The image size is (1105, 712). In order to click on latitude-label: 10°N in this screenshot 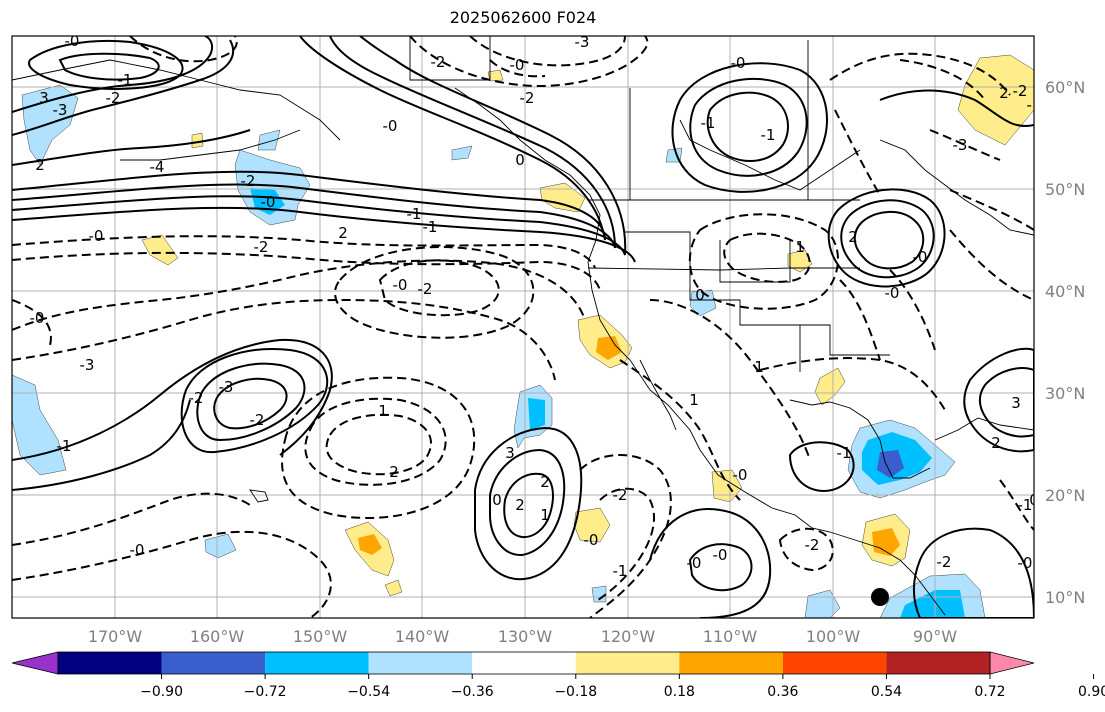, I will do `click(1065, 597)`.